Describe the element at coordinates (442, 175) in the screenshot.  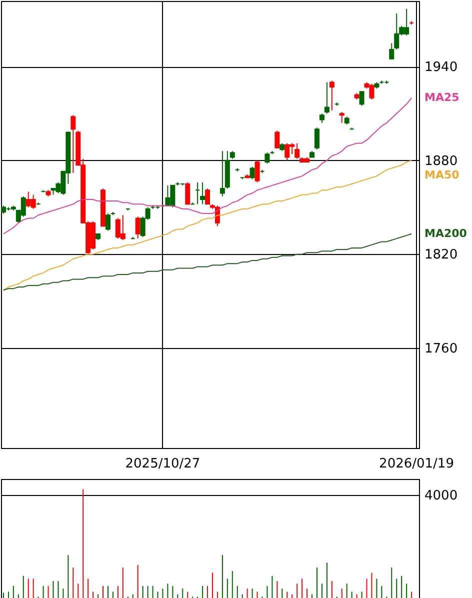
I see `series-label: MA50` at that location.